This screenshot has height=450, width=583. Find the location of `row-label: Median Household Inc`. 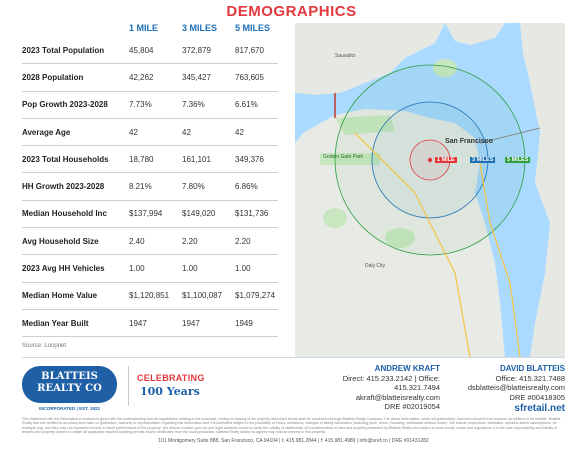

row-label: Median Household Inc is located at coordinates (64, 214).